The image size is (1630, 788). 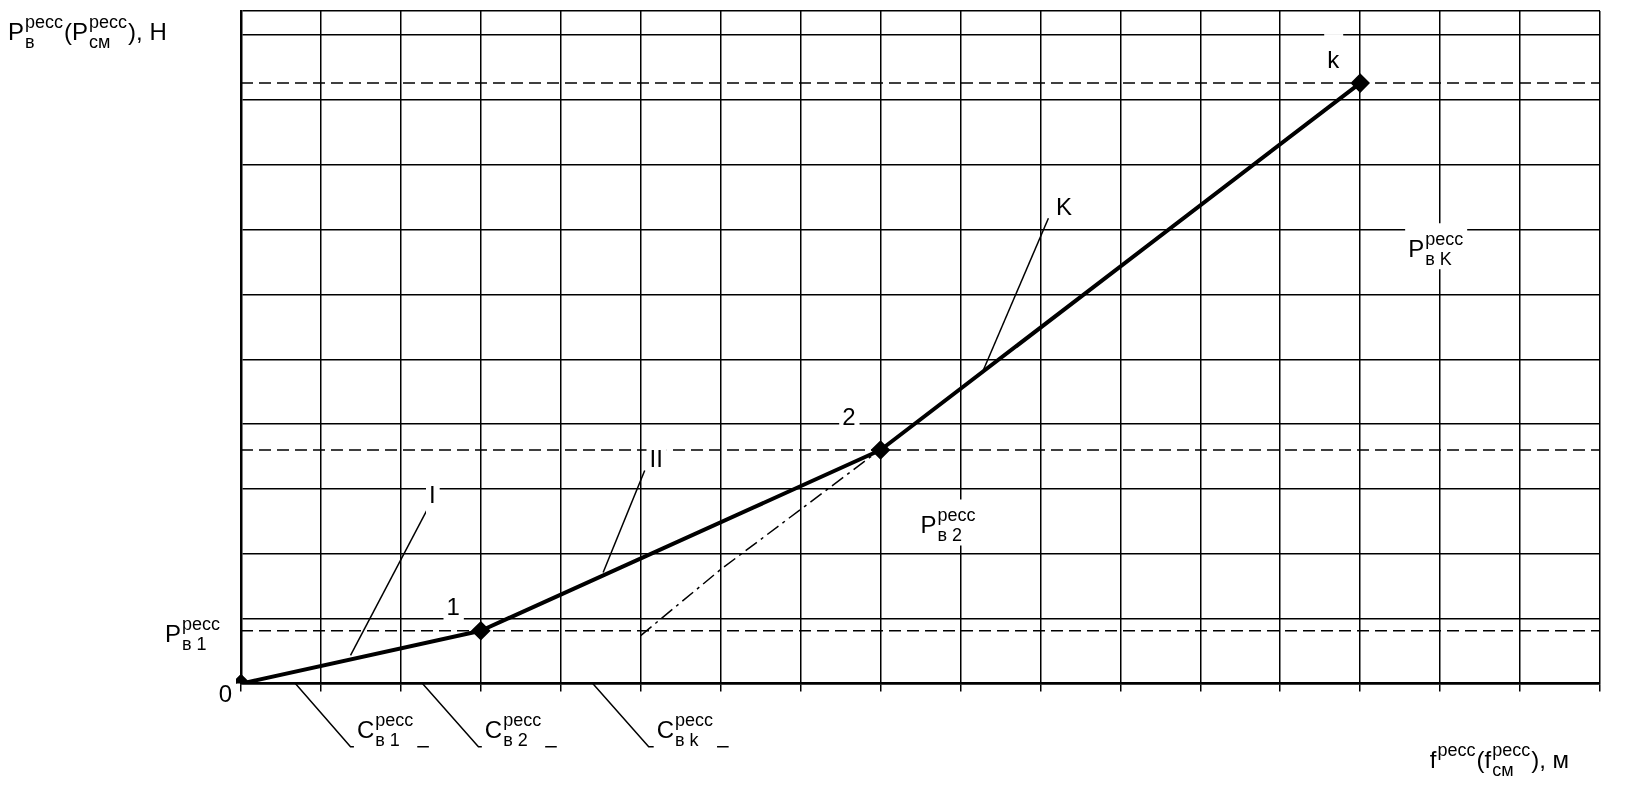 I want to click on annotation: 1, so click(x=453, y=606).